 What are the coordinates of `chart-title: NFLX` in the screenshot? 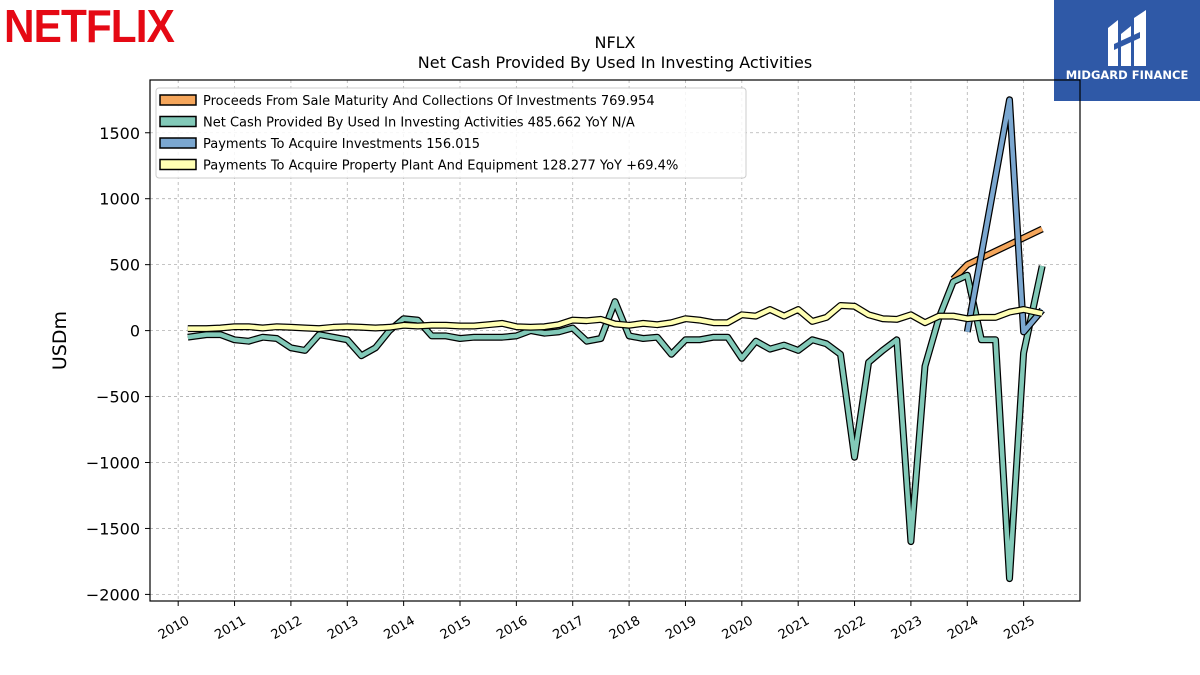 It's located at (614, 42).